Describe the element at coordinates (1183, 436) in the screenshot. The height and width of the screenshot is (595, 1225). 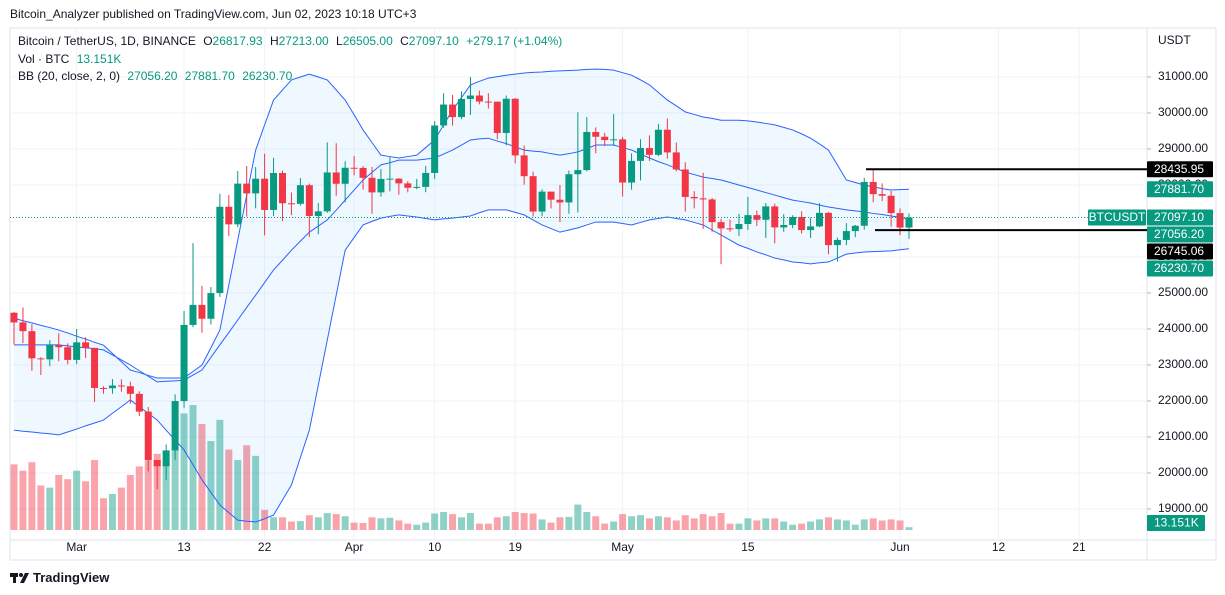
I see `y-tick-label: 21000.00` at that location.